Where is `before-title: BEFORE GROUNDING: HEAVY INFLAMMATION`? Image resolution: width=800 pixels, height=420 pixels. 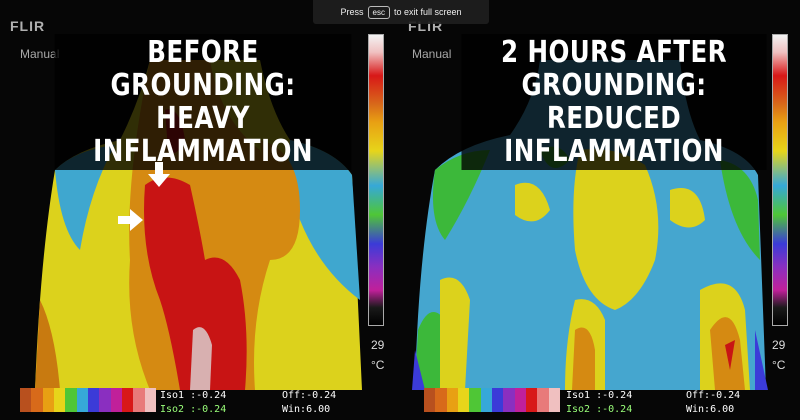
before-title: BEFORE GROUNDING: HEAVY INFLAMMATION is located at coordinates (203, 102).